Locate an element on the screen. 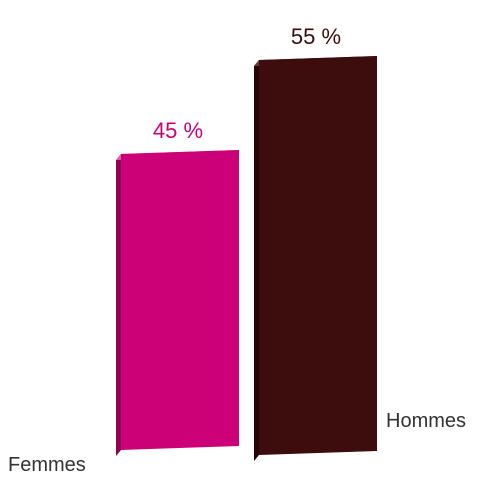  value-label-femmes: 45 % is located at coordinates (178, 130).